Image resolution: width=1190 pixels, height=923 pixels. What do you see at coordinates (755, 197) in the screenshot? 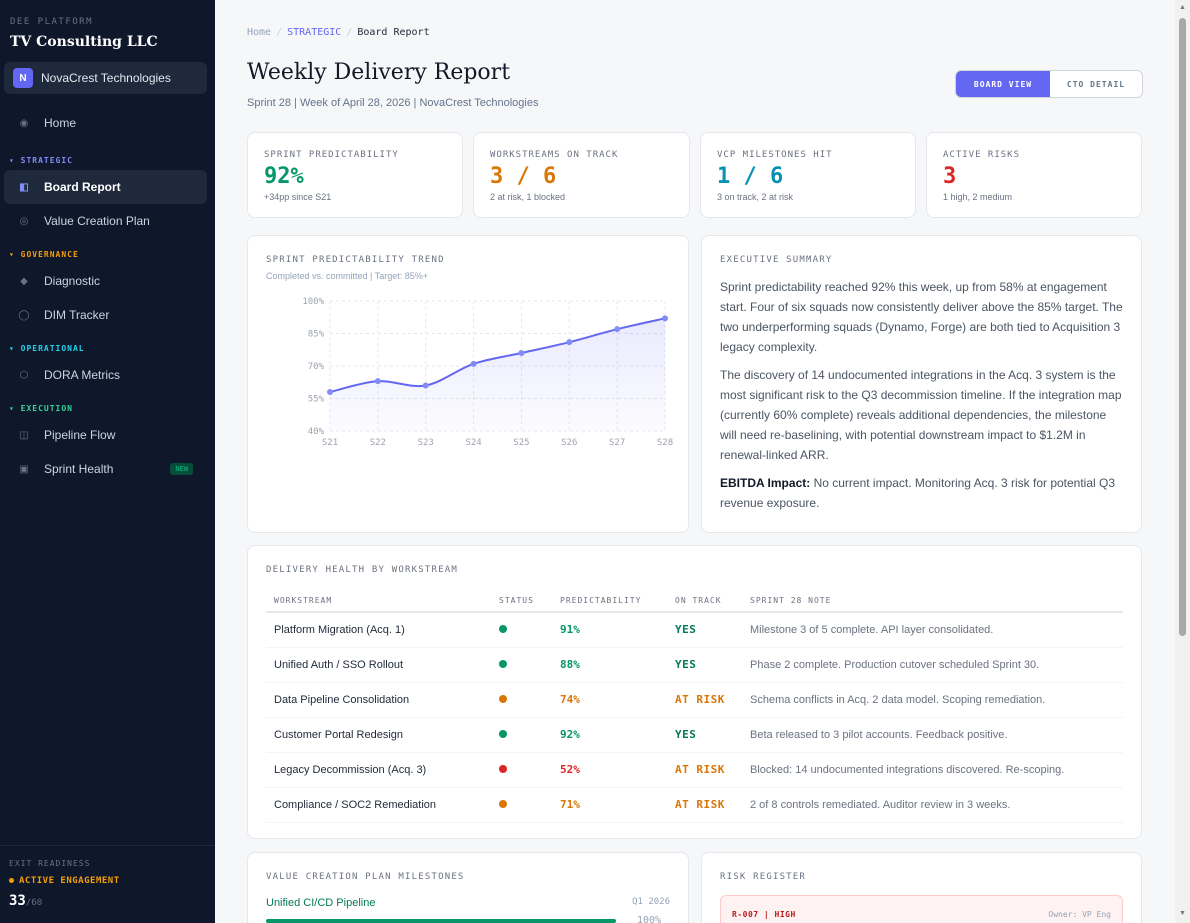
I see `kpi-sub: 3 on track, 2 at risk` at bounding box center [755, 197].